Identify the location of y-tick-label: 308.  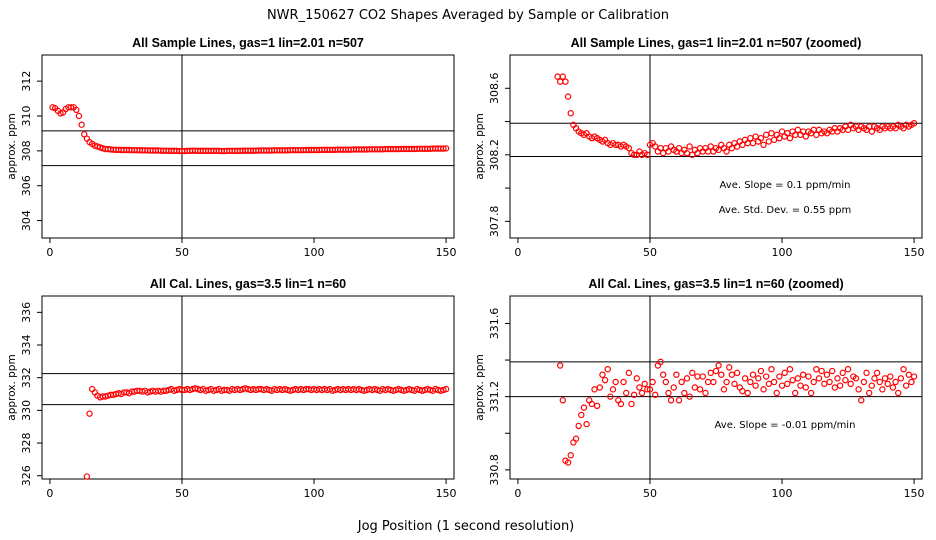
(26, 150).